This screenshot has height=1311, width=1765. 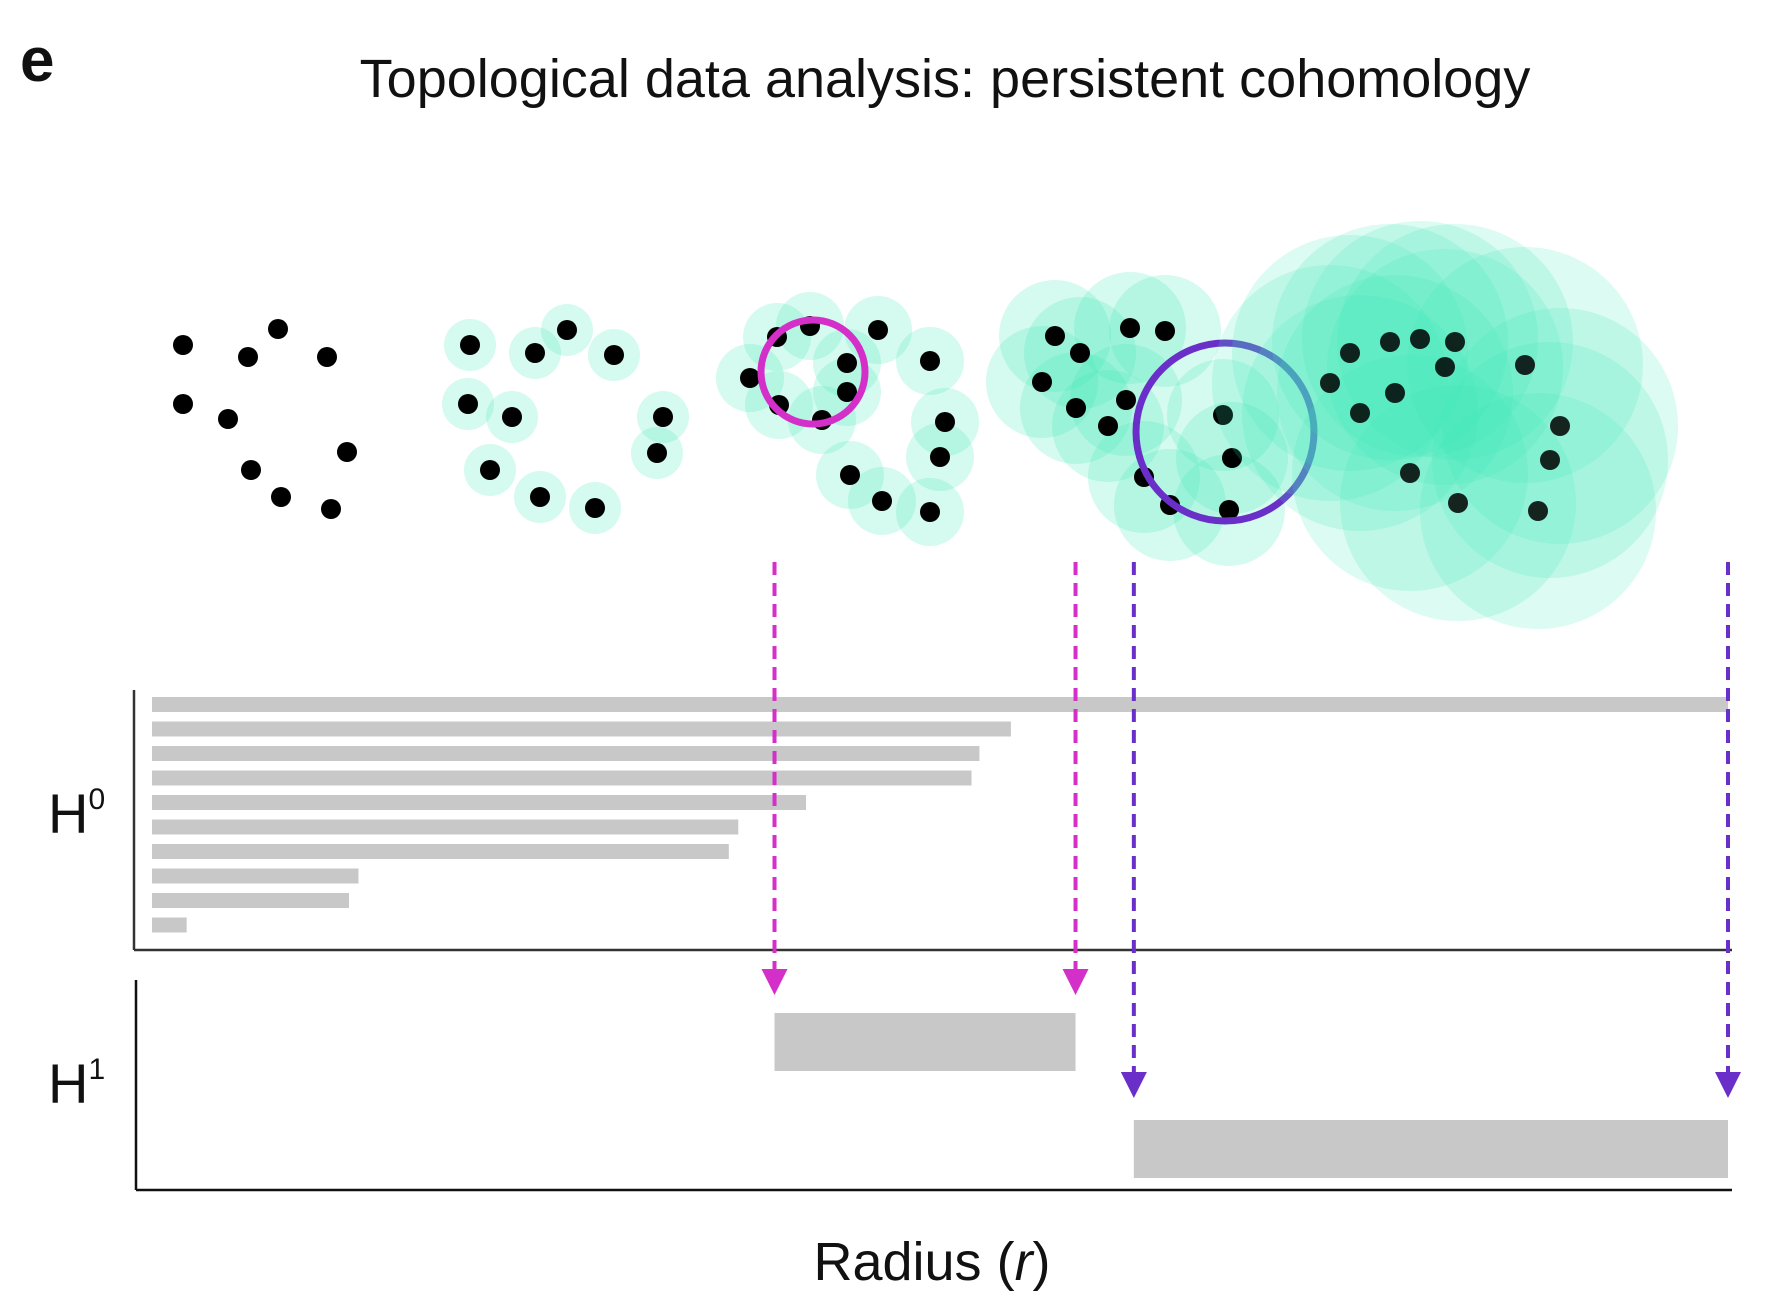 What do you see at coordinates (1225, 432) in the screenshot?
I see `large-loop-ring` at bounding box center [1225, 432].